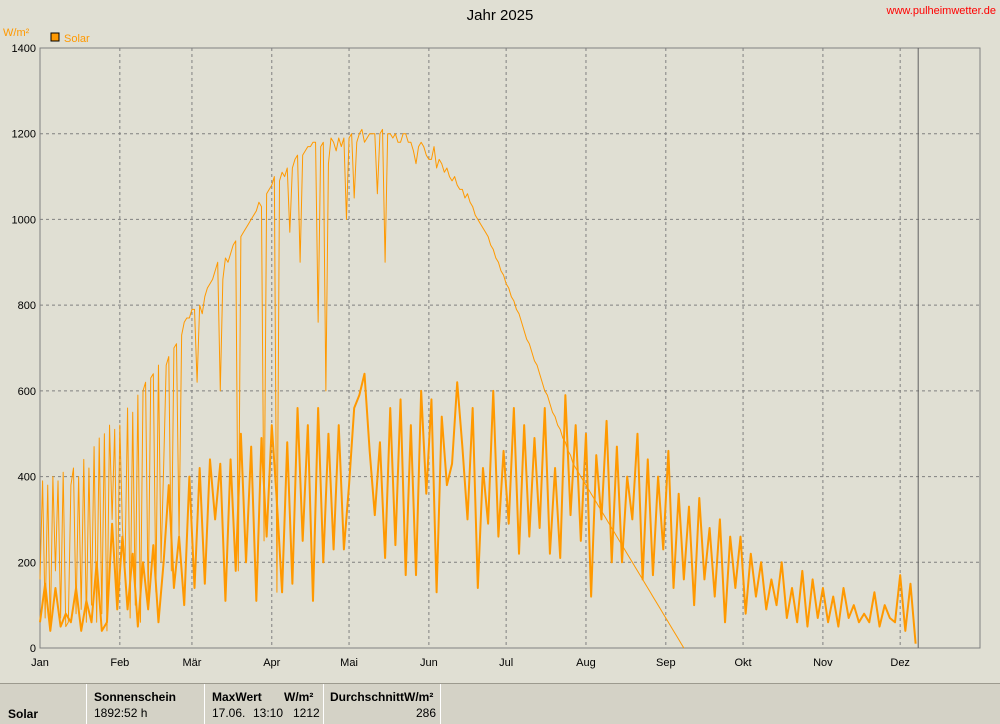  Describe the element at coordinates (23, 714) in the screenshot. I see `summary-row-label: Solar` at that location.